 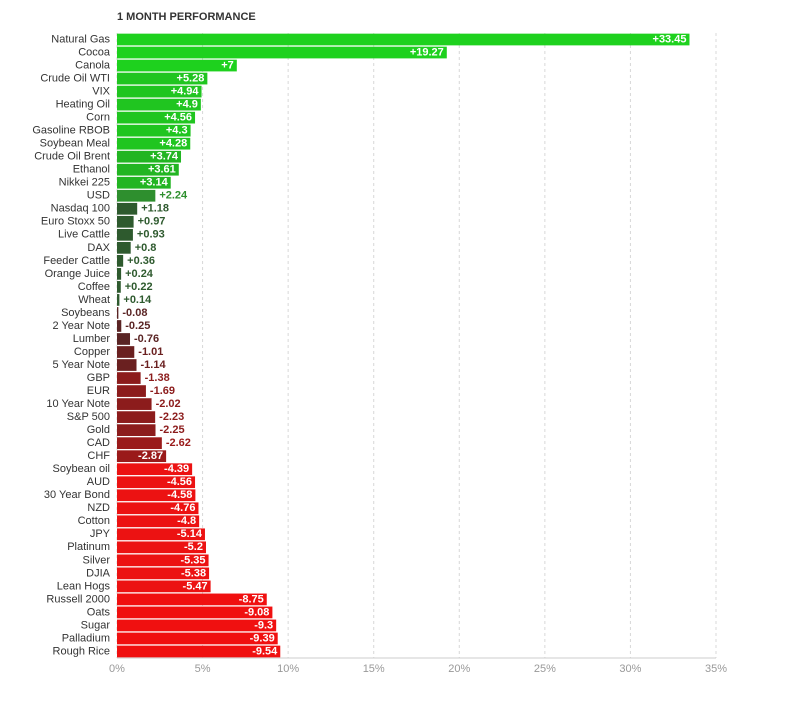 I want to click on x-tick-label: 20%, so click(x=459, y=669).